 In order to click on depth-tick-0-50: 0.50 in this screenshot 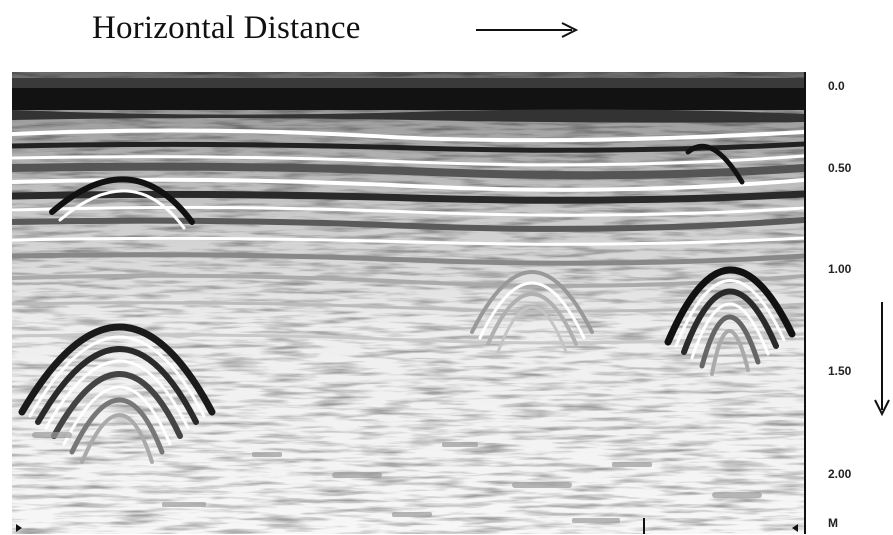, I will do `click(840, 168)`.